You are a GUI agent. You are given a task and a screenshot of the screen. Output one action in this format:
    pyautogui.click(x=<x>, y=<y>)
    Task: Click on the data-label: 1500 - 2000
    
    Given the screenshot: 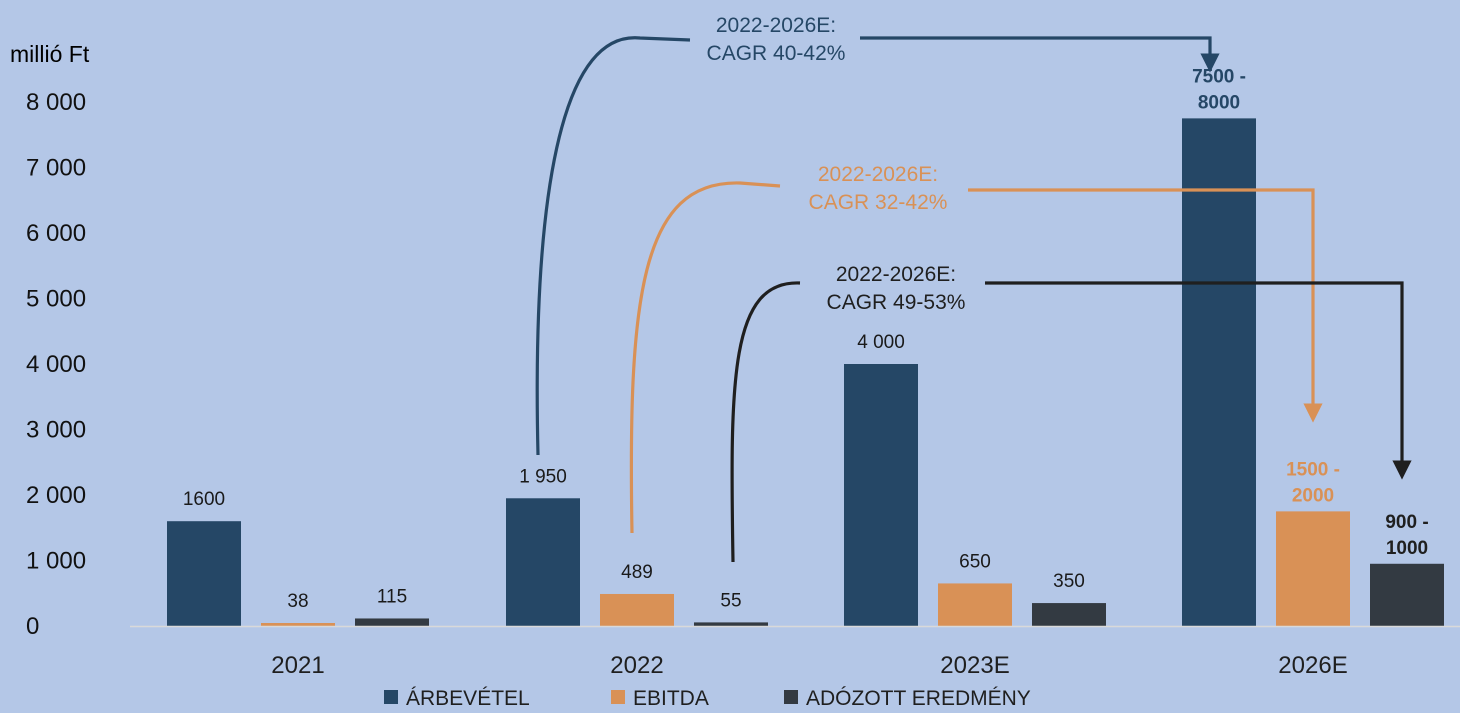 What is the action you would take?
    pyautogui.click(x=1313, y=482)
    